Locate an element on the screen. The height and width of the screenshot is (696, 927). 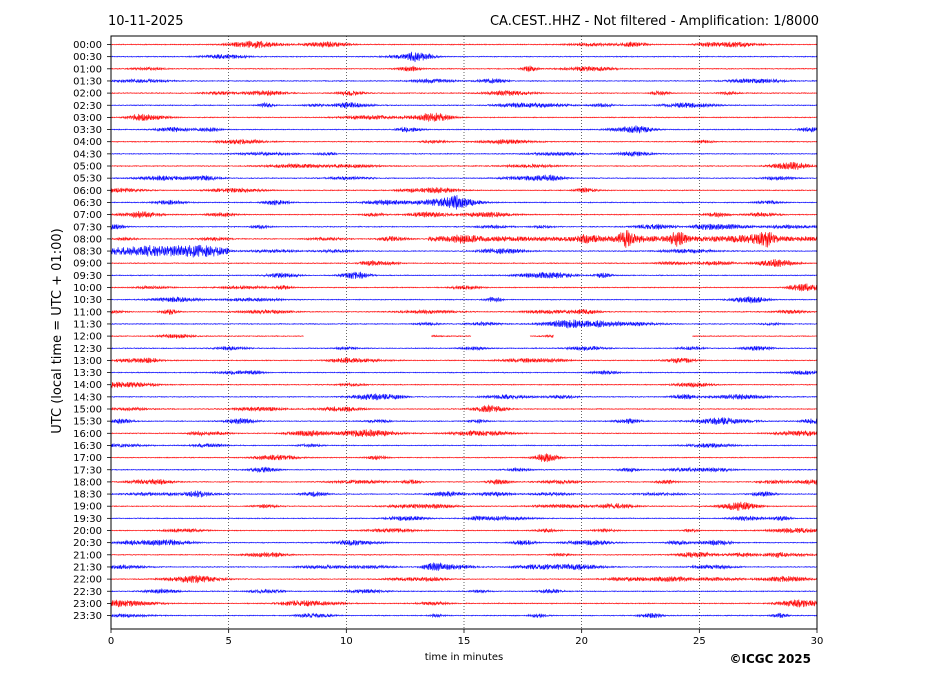
y-tick-label: 20:00 is located at coordinates (87, 531).